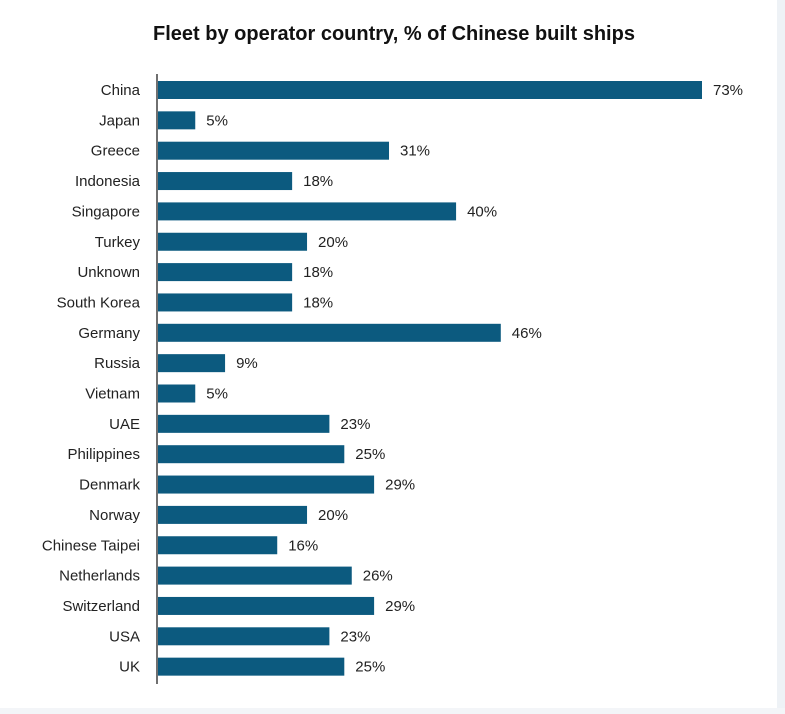 The image size is (785, 714). Describe the element at coordinates (400, 606) in the screenshot. I see `value-label-switzerland: 29%` at that location.